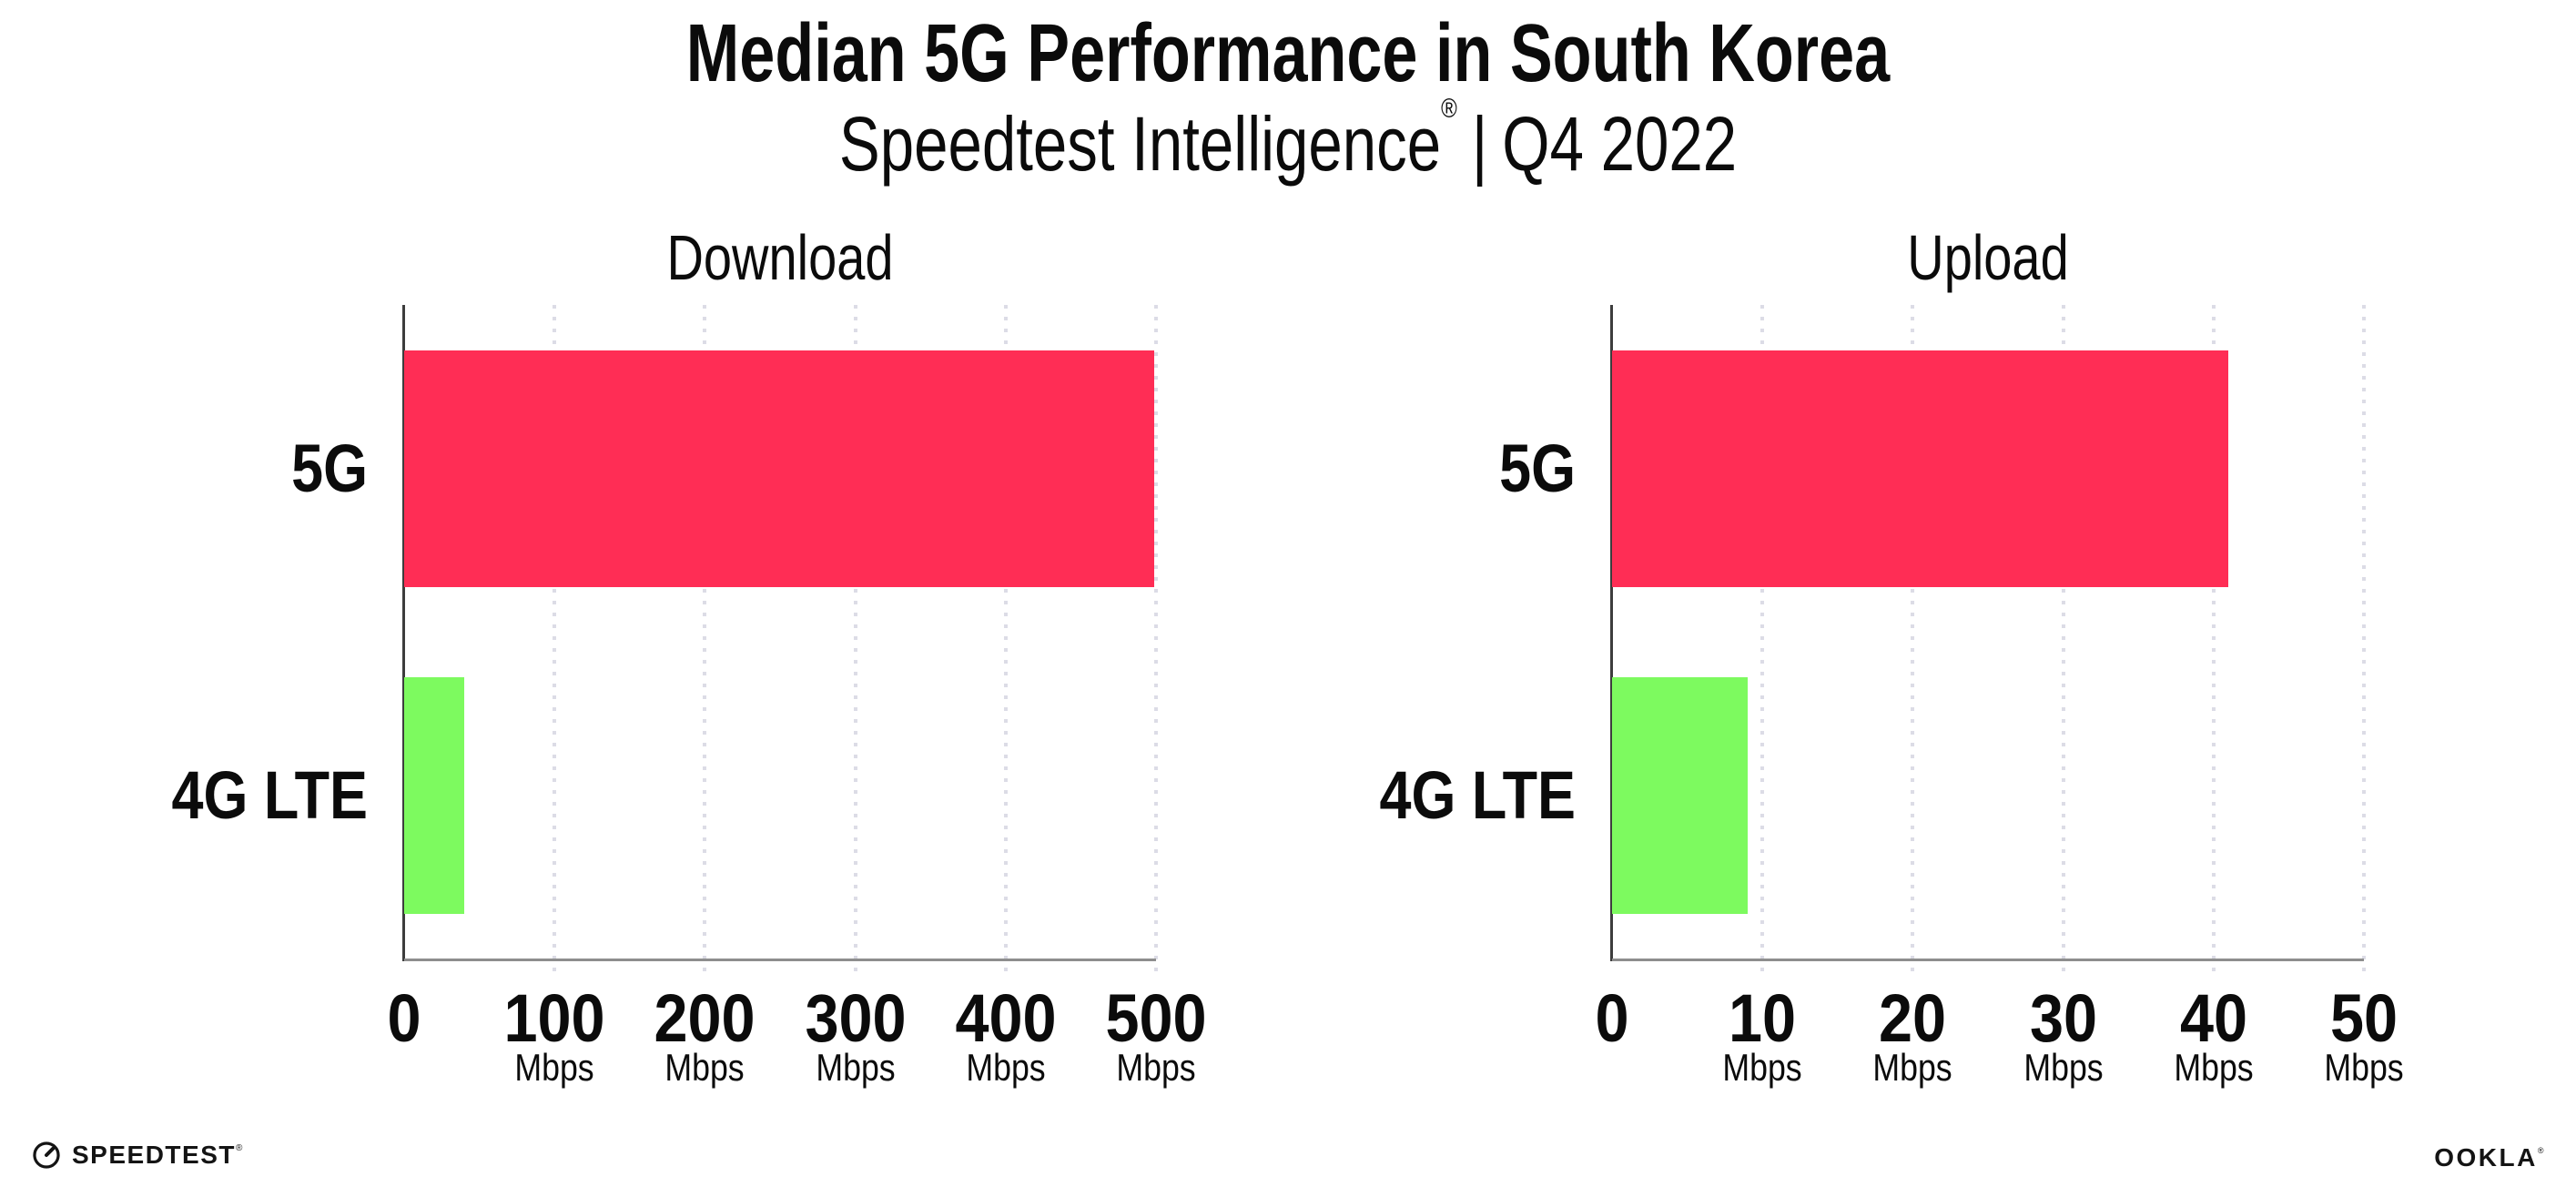 The height and width of the screenshot is (1197, 2576). Describe the element at coordinates (1006, 1018) in the screenshot. I see `x-tick-label: 400` at that location.